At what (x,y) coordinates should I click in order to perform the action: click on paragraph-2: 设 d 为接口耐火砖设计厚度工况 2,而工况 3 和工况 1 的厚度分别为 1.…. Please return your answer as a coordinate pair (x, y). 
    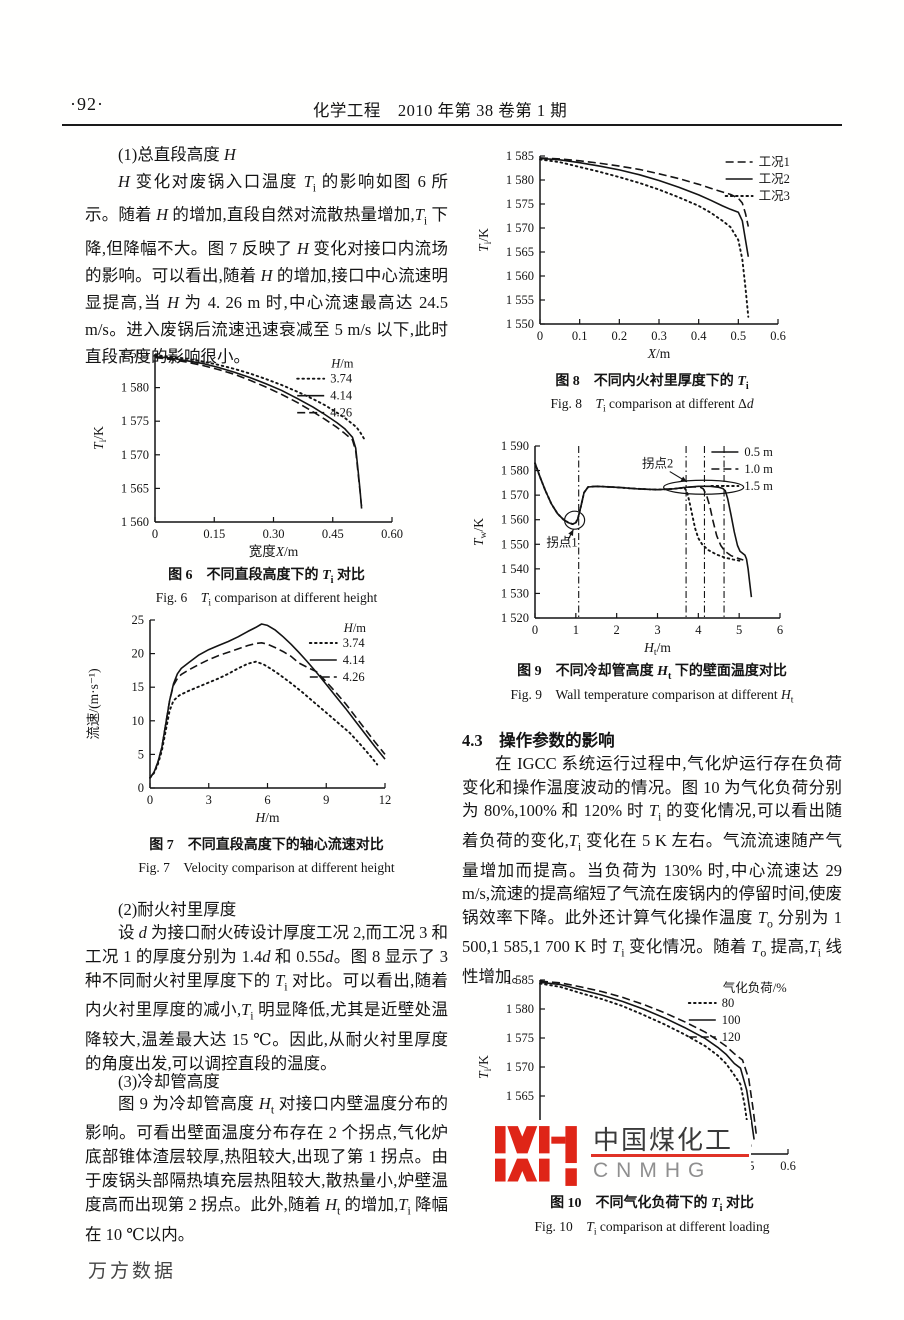
    Looking at the image, I should click on (267, 998).